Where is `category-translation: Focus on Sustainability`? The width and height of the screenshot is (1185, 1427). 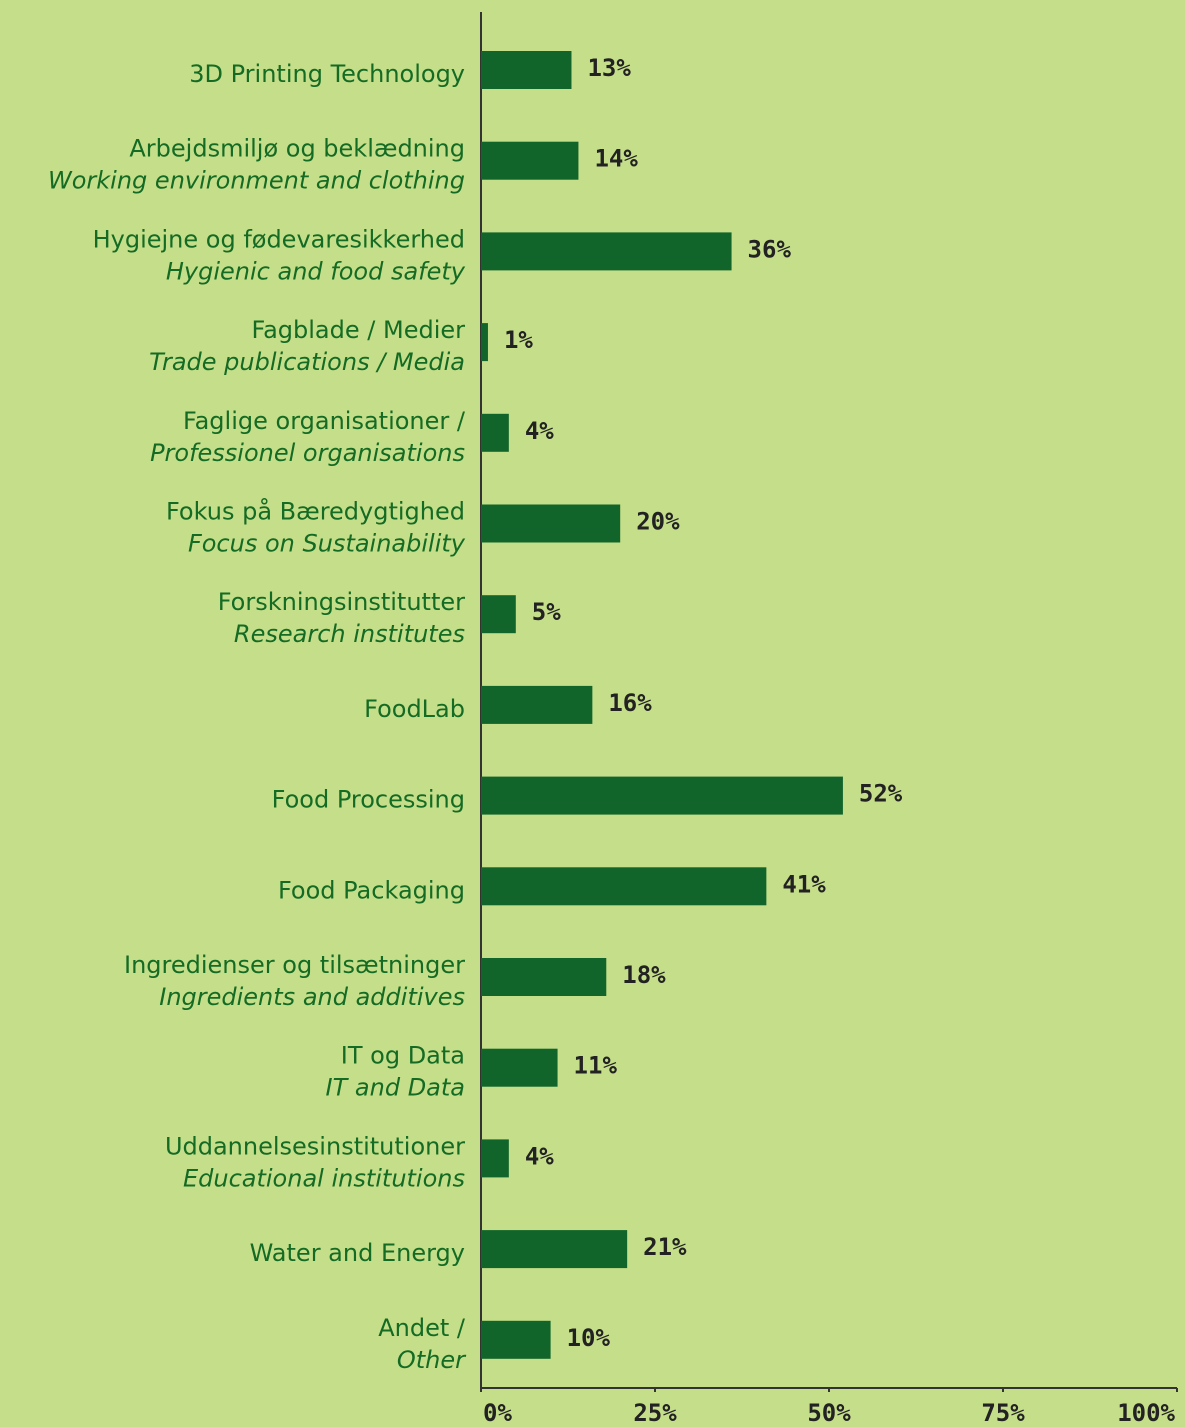 category-translation: Focus on Sustainability is located at coordinates (327, 544).